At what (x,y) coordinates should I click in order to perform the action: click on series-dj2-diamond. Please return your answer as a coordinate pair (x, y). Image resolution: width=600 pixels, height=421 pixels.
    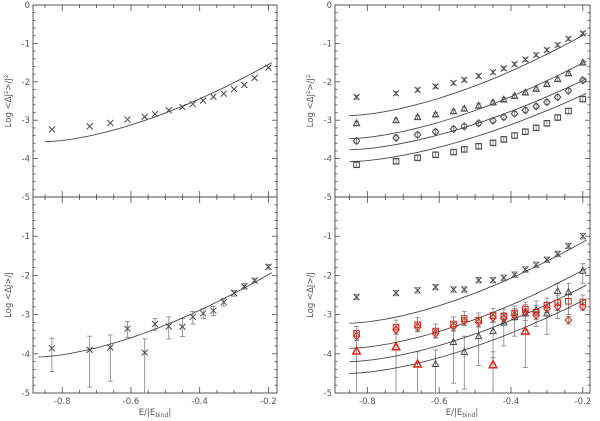
    Looking at the image, I should click on (469, 111).